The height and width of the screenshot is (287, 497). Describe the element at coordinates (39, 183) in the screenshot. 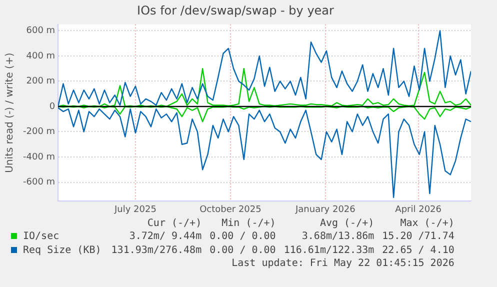

I see `y-tick-label: -600 m` at that location.